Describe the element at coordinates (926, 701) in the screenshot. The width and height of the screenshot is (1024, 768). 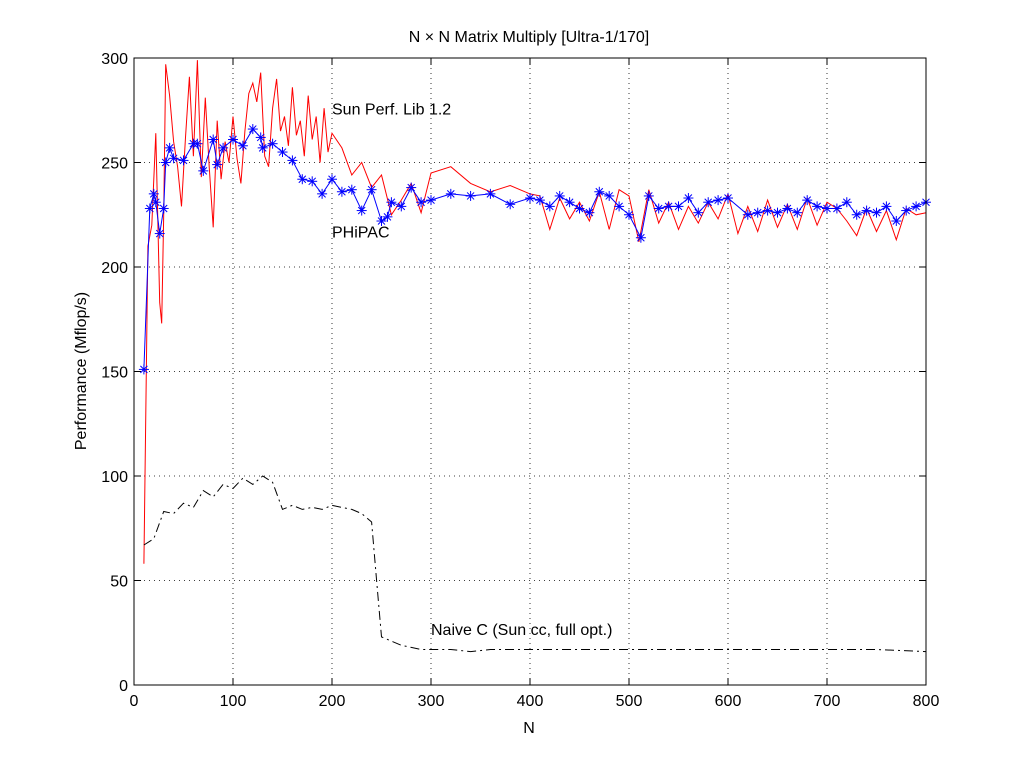
I see `x-tick-label: 800` at that location.